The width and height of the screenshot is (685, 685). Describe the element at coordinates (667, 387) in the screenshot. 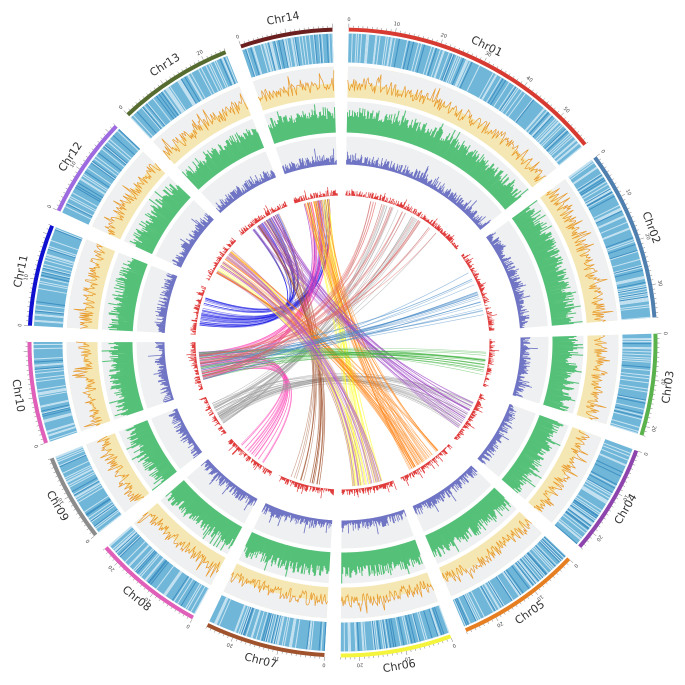

I see `chromosome-label: Chr03` at that location.